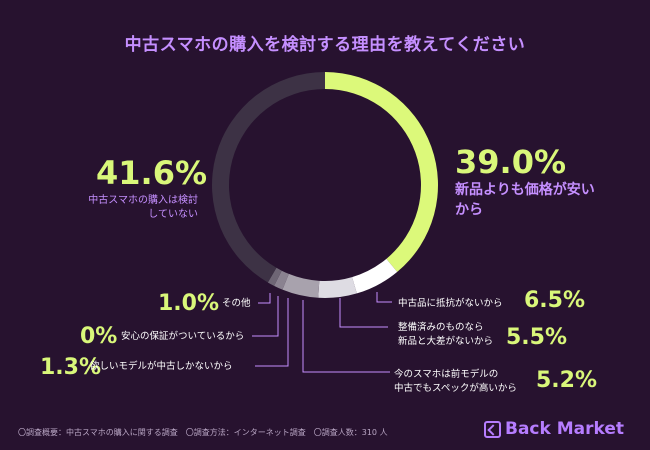 The width and height of the screenshot is (650, 450). What do you see at coordinates (446, 374) in the screenshot?
I see `label-spec-1: 今のスマホは前モデルの` at bounding box center [446, 374].